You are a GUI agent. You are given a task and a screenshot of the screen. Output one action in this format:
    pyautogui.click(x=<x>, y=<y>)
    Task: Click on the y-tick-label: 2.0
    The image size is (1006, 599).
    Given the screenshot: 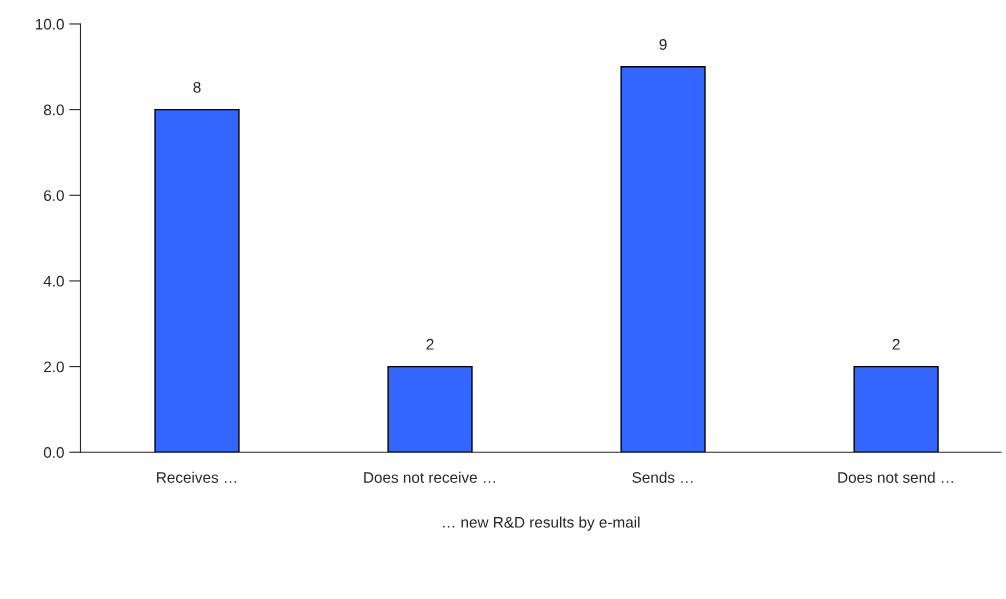 What is the action you would take?
    pyautogui.click(x=54, y=367)
    